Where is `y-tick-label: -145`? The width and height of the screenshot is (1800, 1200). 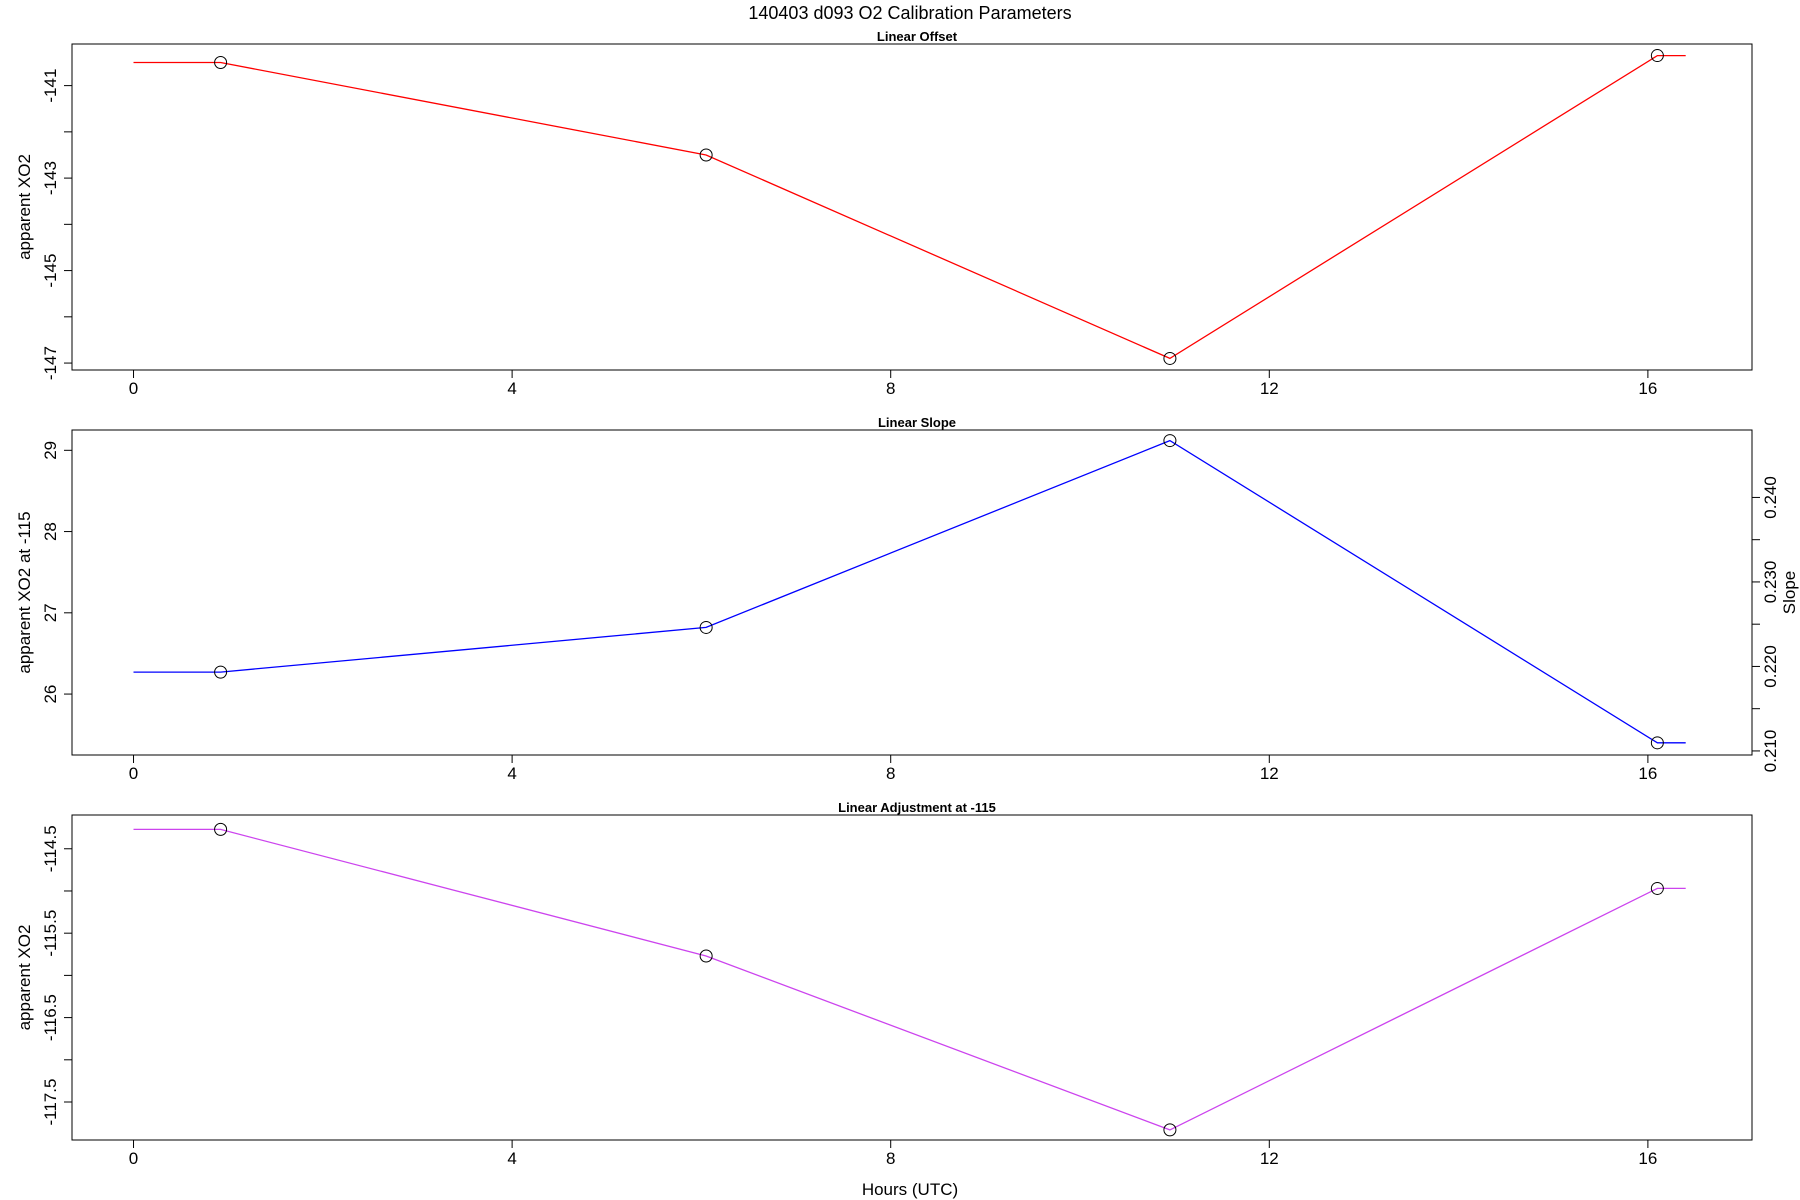 y-tick-label: -145 is located at coordinates (50, 271).